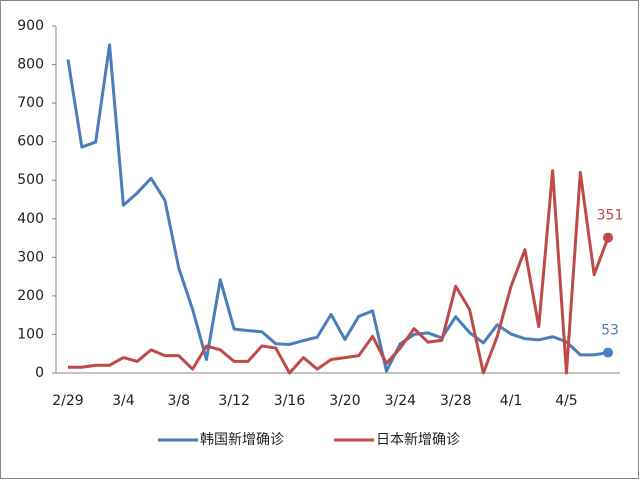  I want to click on data-label: 53, so click(610, 331).